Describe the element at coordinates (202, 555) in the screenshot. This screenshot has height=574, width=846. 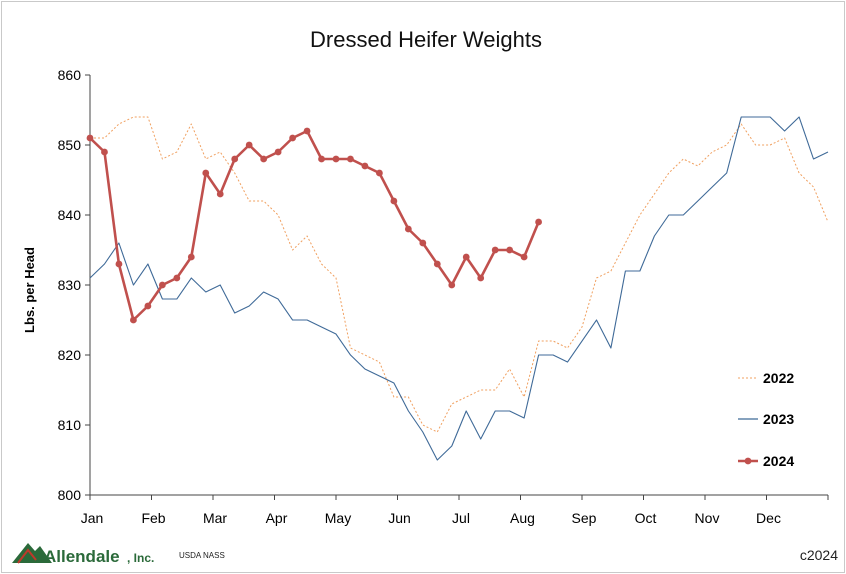
I see `source-note: USDA NASS` at that location.